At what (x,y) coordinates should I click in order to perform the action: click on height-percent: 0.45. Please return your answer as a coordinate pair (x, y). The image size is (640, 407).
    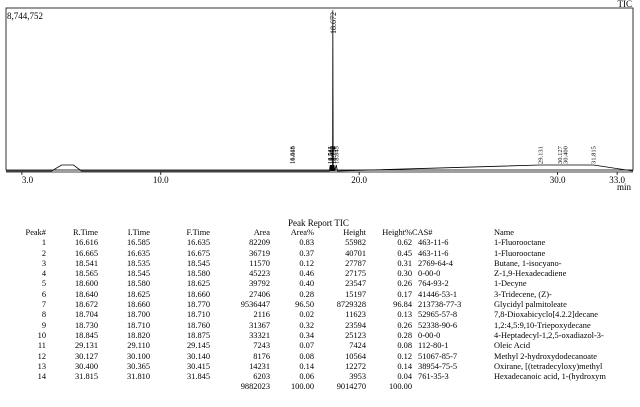
    Looking at the image, I should click on (404, 253).